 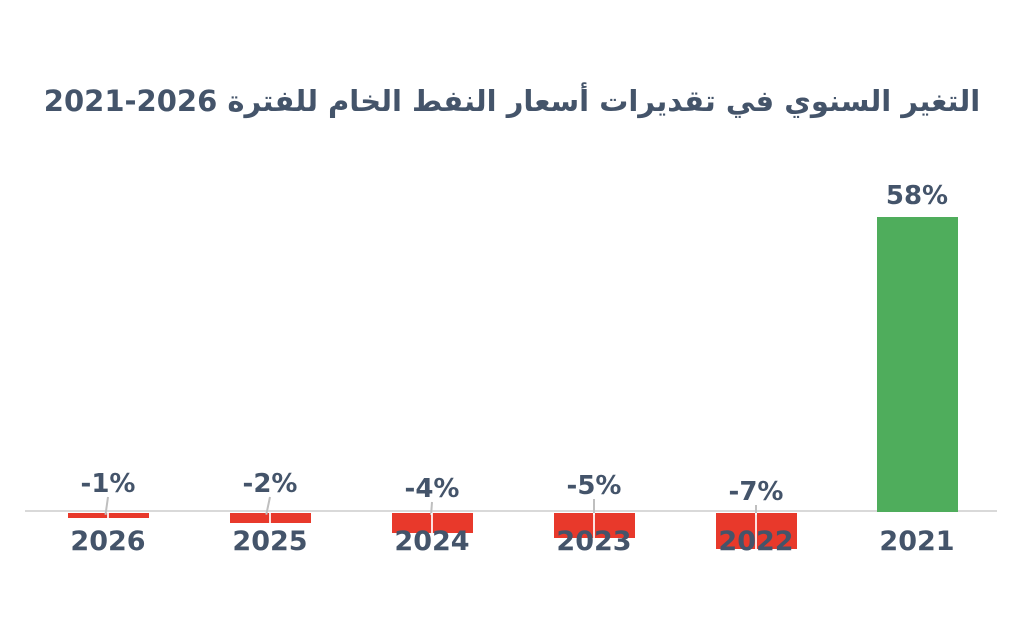 I want to click on x-axis-zero-line, so click(x=511, y=511).